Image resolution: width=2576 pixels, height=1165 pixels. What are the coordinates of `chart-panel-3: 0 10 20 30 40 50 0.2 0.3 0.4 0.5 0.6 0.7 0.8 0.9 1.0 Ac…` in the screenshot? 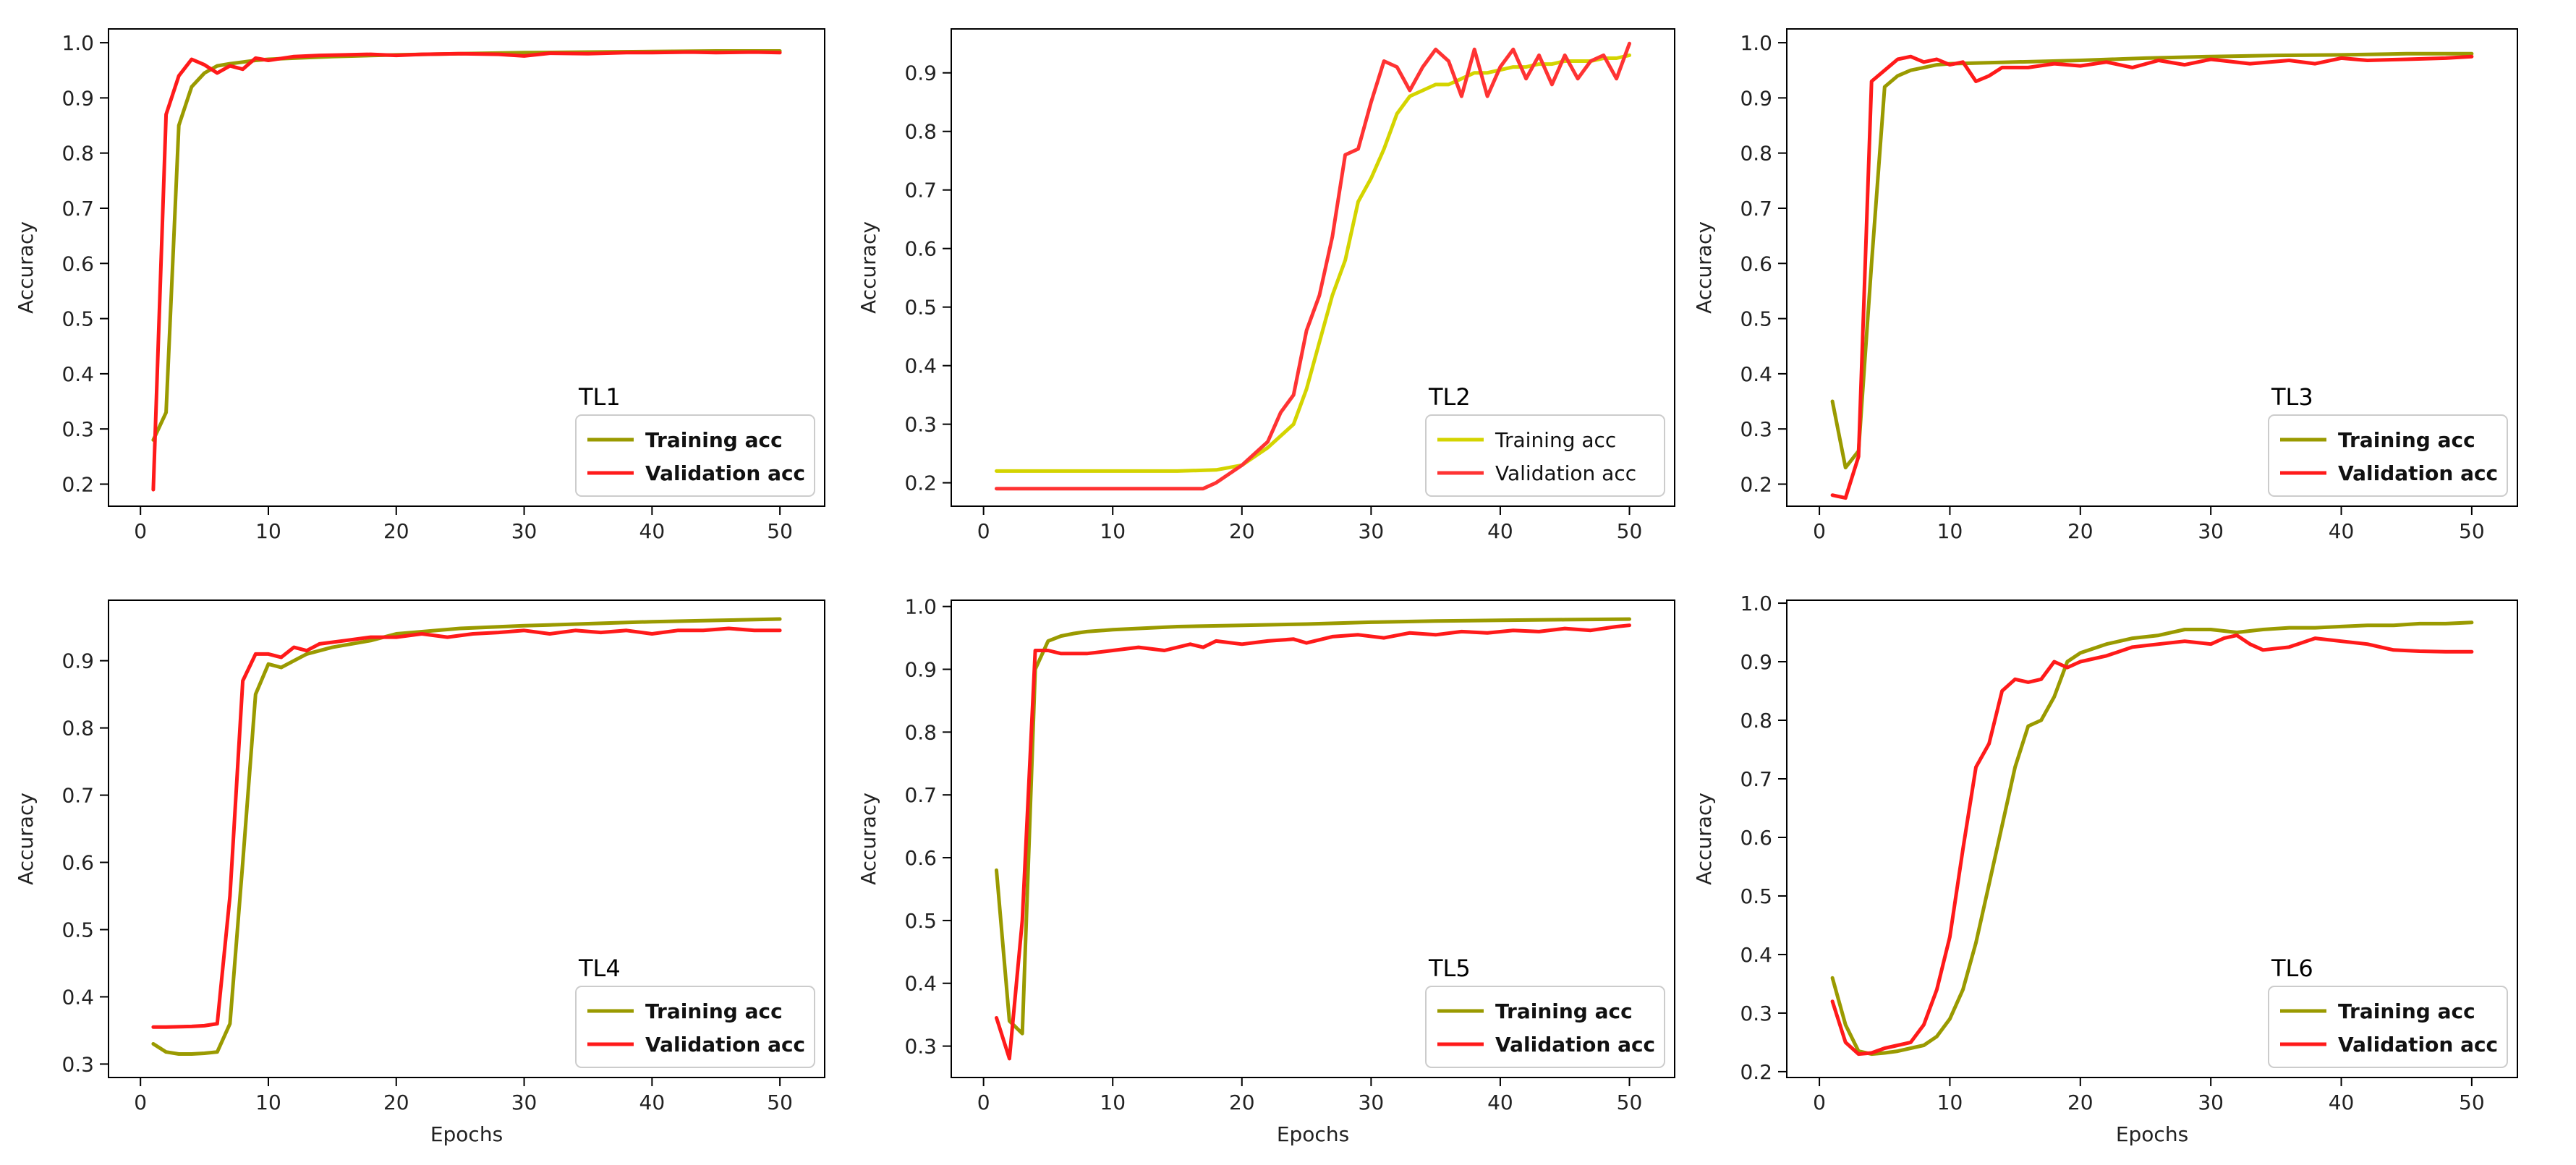 It's located at (2105, 285).